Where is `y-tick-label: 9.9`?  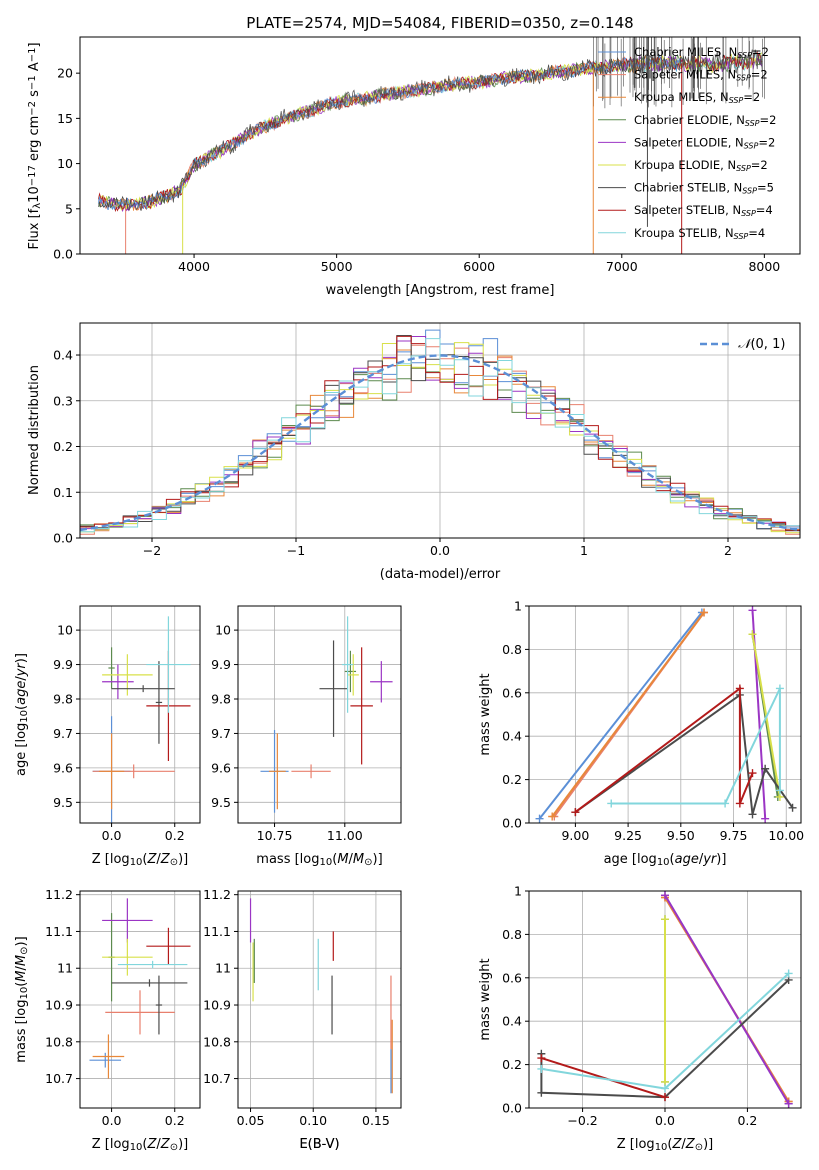
y-tick-label: 9.9 is located at coordinates (221, 664).